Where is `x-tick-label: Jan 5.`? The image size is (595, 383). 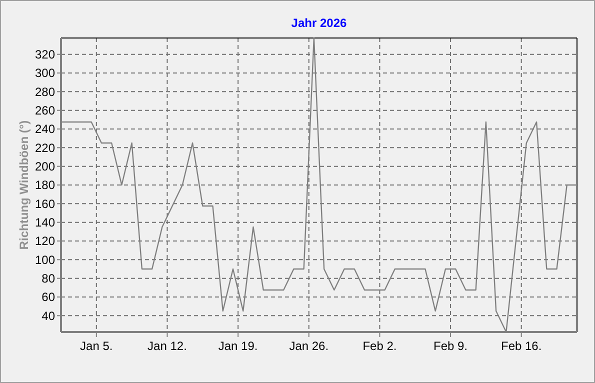
x-tick-label: Jan 5. is located at coordinates (96, 346).